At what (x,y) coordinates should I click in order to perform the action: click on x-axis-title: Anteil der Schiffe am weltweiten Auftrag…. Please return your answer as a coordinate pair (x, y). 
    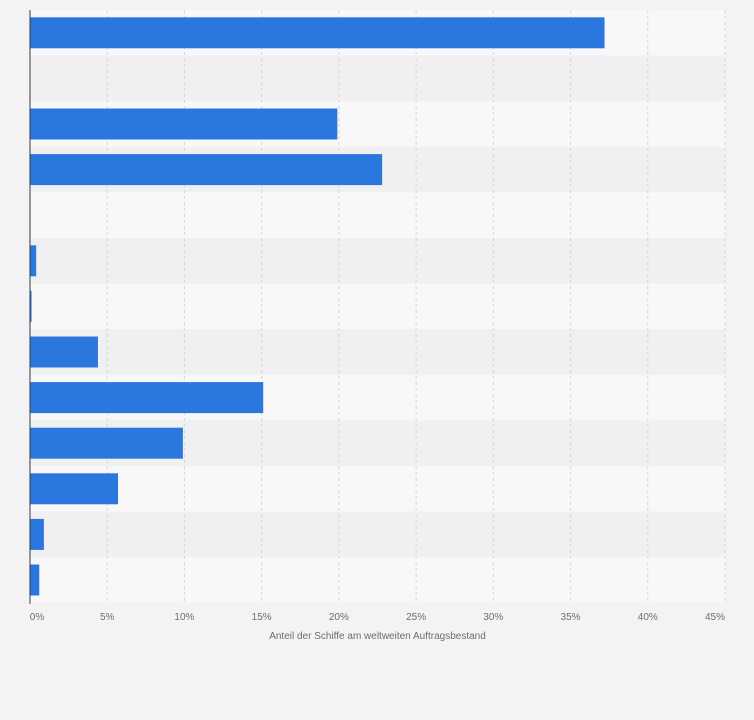
    Looking at the image, I should click on (377, 636).